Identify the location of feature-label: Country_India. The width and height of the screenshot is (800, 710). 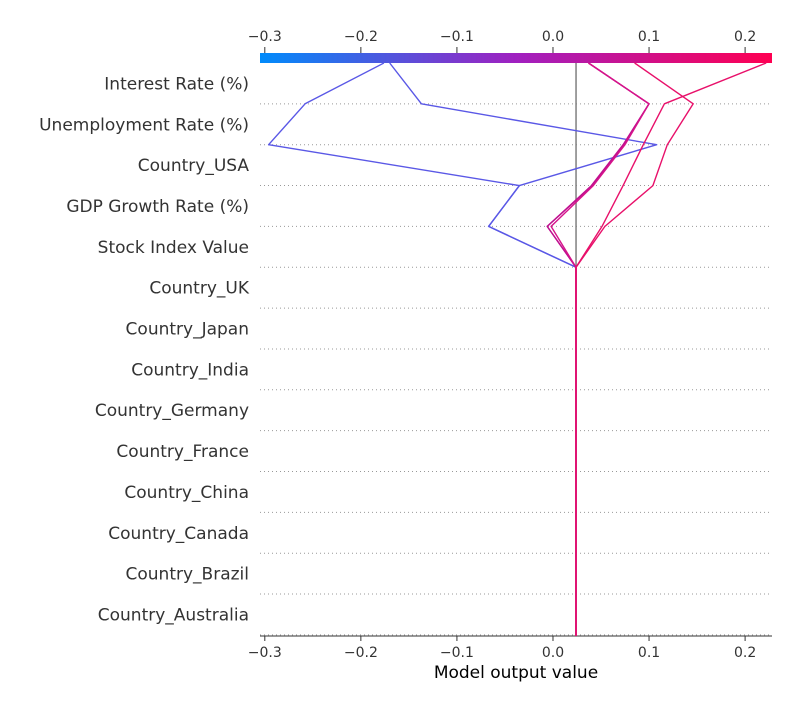
(190, 370).